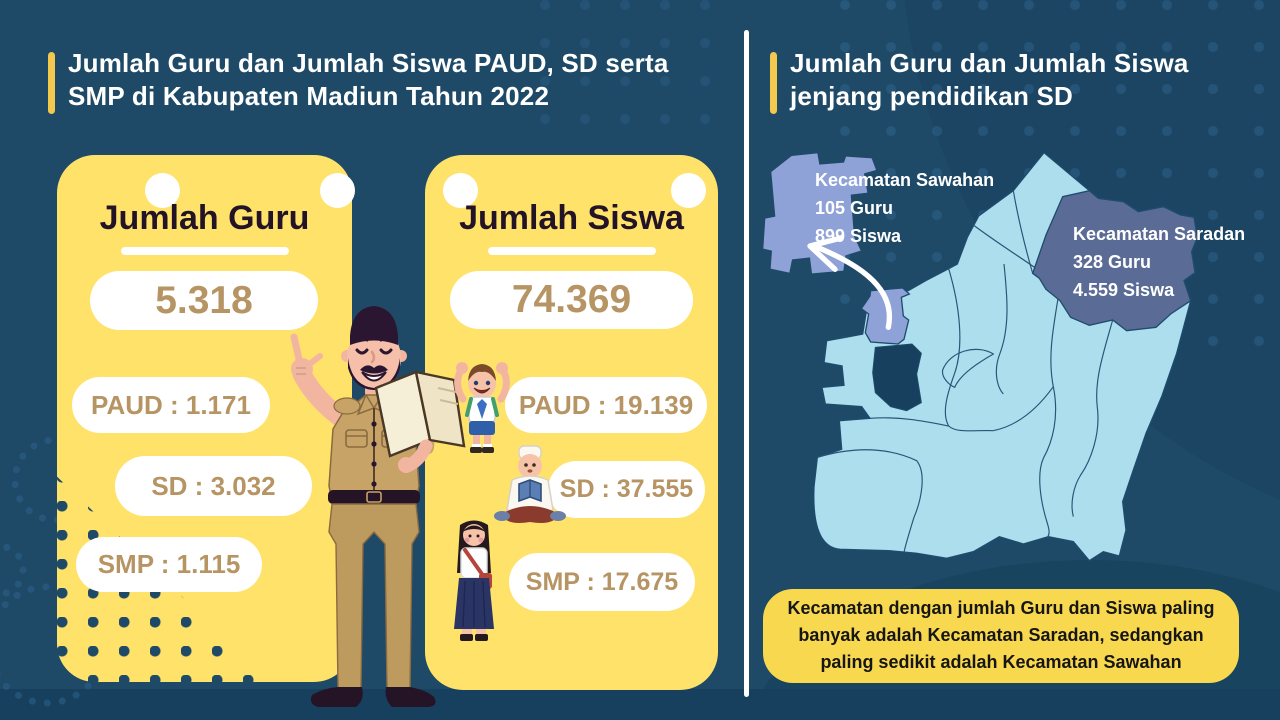 The height and width of the screenshot is (720, 1280). Describe the element at coordinates (571, 251) in the screenshot. I see `siswa-card-underline` at that location.